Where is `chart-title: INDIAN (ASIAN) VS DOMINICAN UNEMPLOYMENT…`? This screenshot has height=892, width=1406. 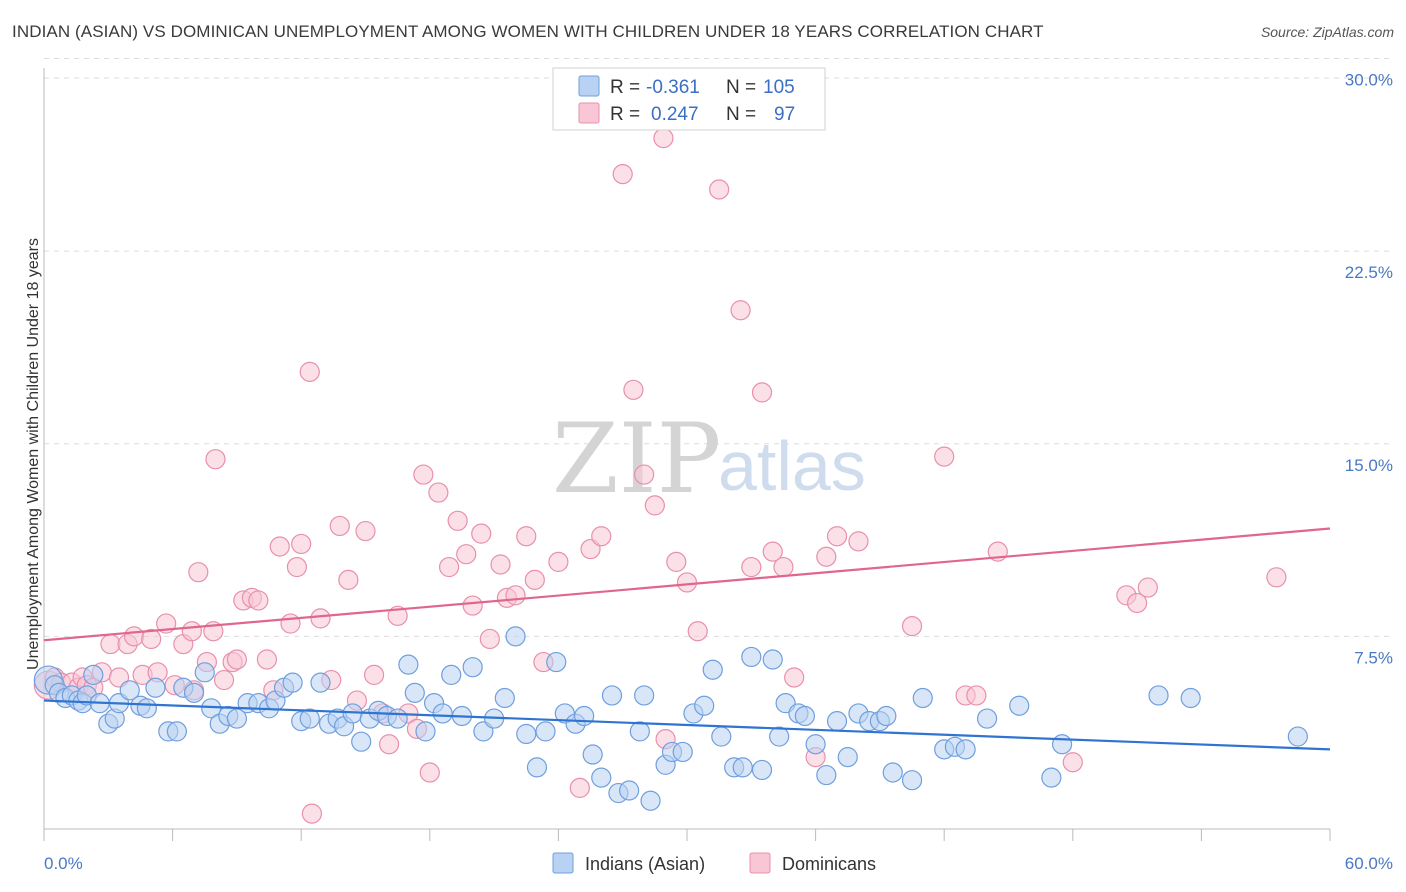 chart-title: INDIAN (ASIAN) VS DOMINICAN UNEMPLOYMENT… is located at coordinates (528, 31).